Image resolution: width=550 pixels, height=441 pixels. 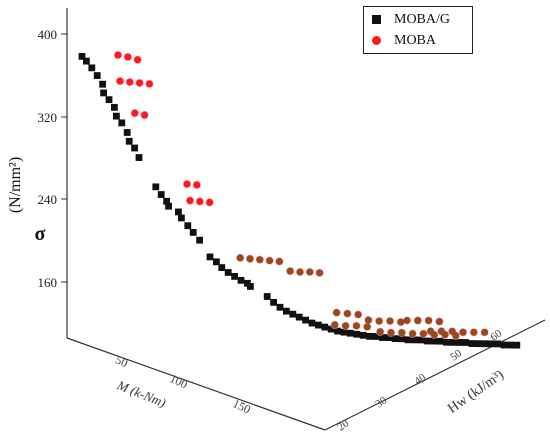 I want to click on m-axis-label: M (k-Nm), so click(x=141, y=393).